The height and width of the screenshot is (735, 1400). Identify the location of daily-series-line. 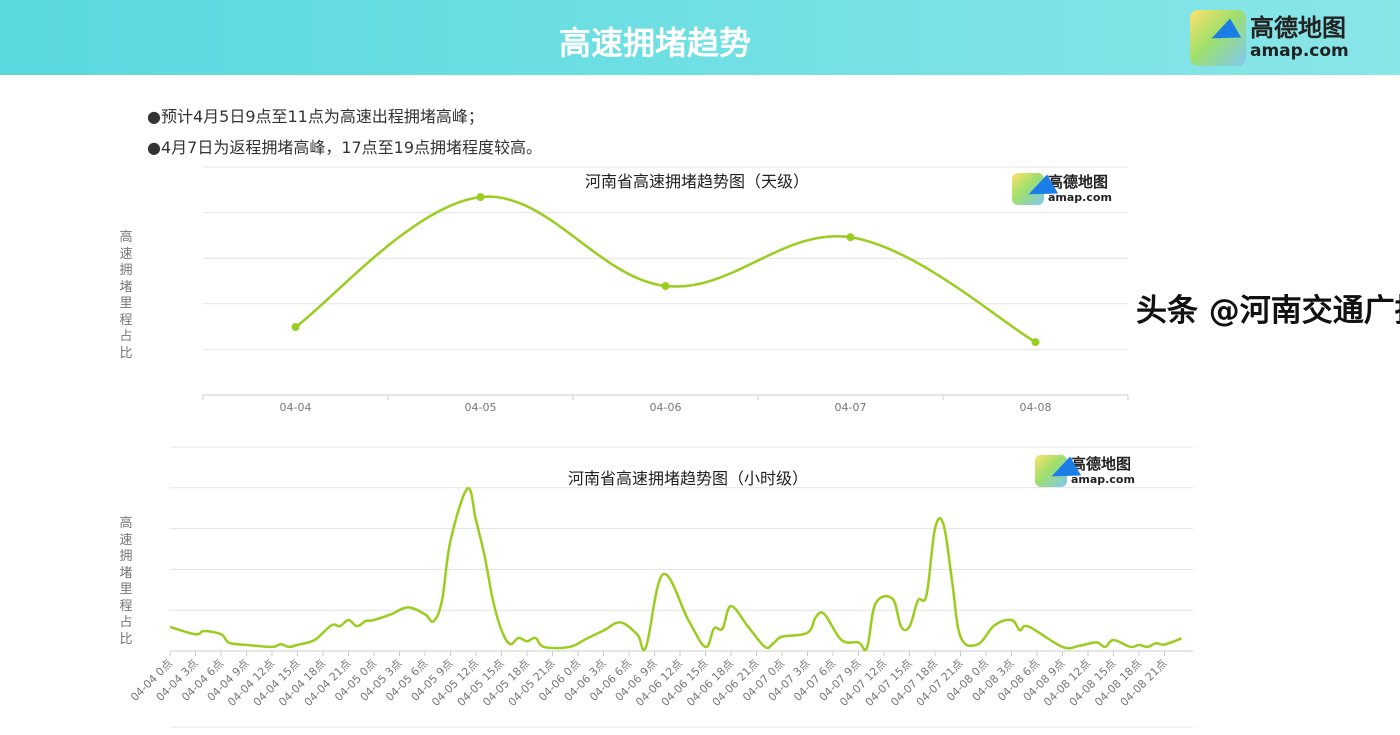
(665, 269).